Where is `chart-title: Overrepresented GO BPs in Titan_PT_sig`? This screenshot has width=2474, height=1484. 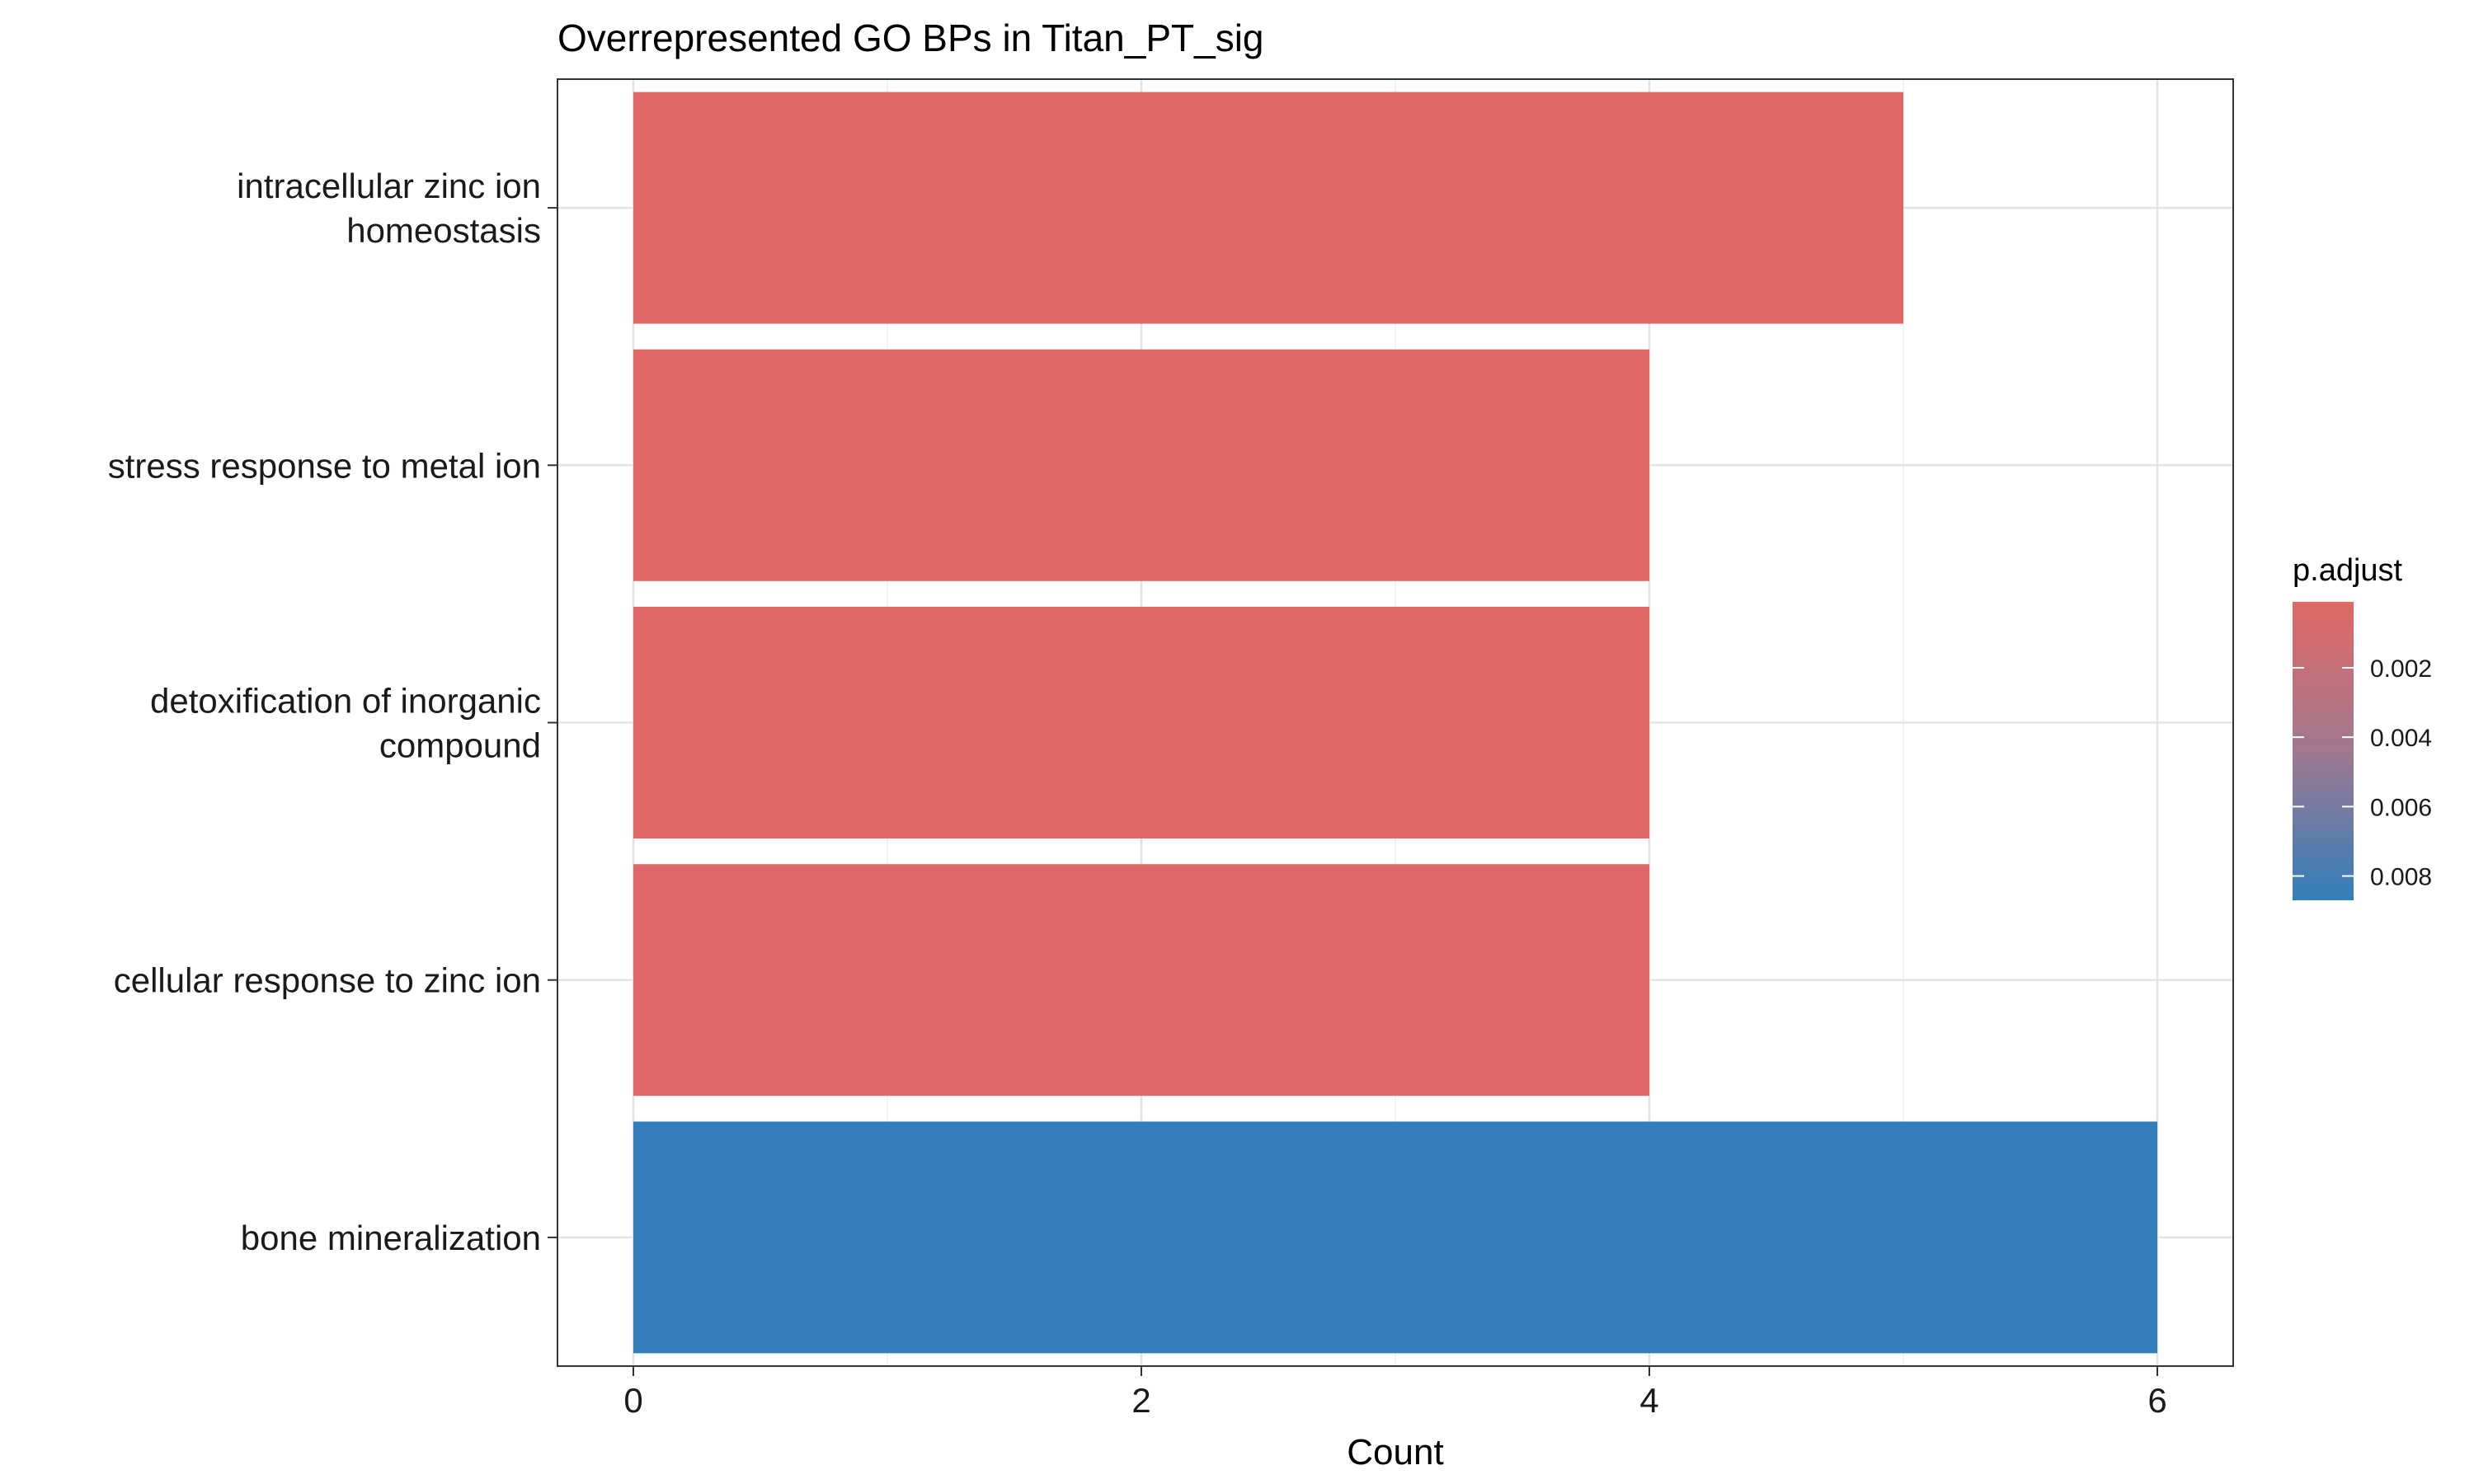 chart-title: Overrepresented GO BPs in Titan_PT_sig is located at coordinates (910, 37).